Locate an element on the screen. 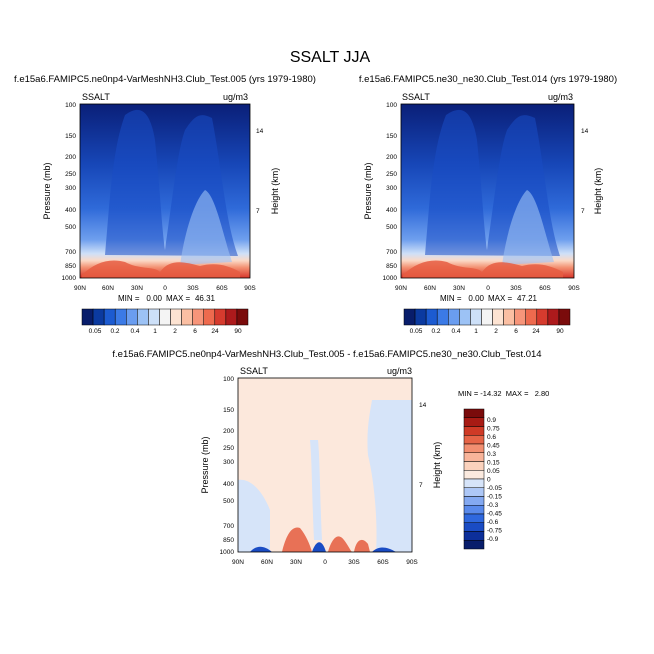  panel-1-ytick-700: 700 is located at coordinates (70, 252).